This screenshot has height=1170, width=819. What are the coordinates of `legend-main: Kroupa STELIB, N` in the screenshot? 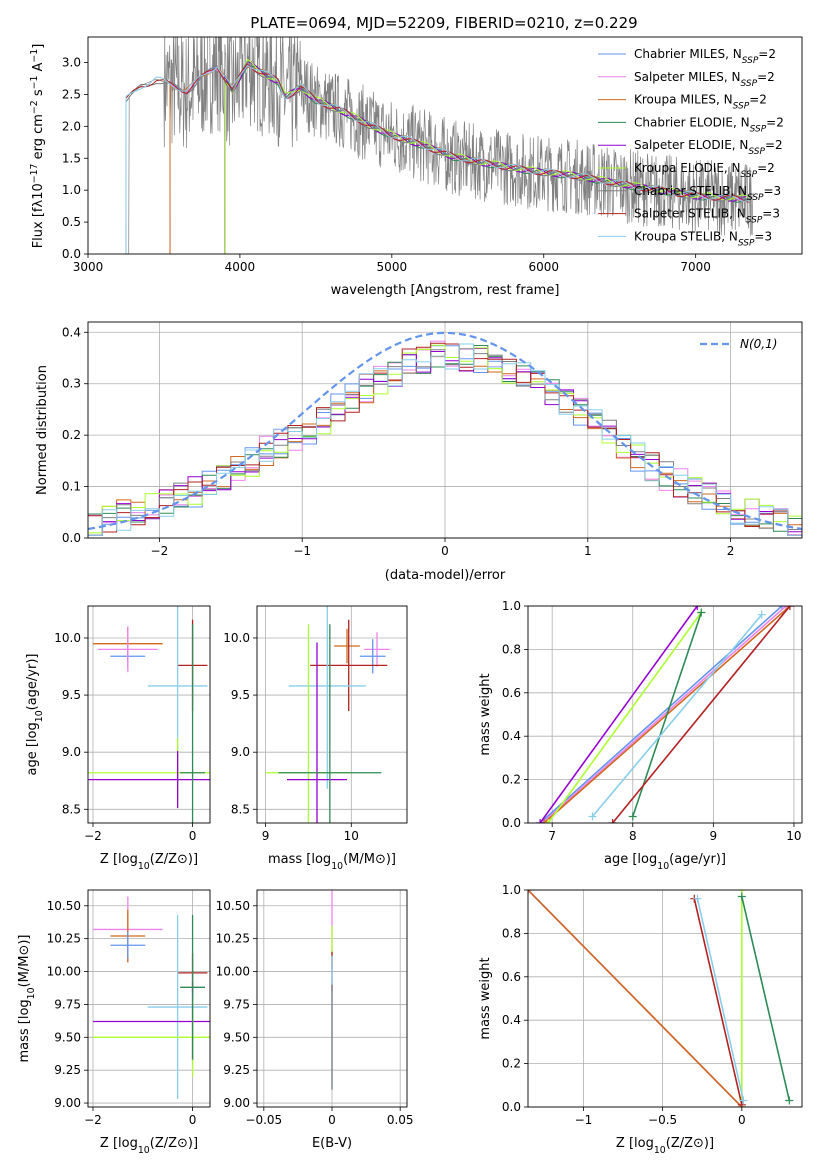 It's located at (686, 236).